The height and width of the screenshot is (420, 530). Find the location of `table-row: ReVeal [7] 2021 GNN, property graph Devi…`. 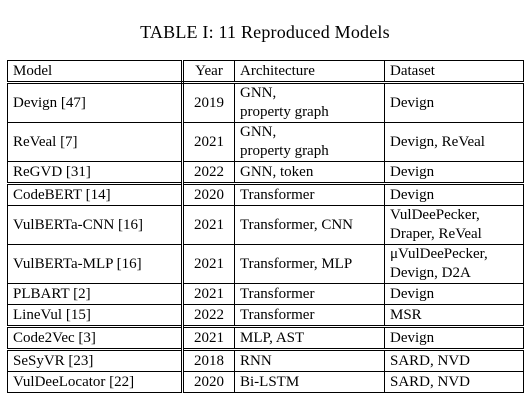

table-row: ReVeal [7] 2021 GNN, property graph Devi… is located at coordinates (265, 142).